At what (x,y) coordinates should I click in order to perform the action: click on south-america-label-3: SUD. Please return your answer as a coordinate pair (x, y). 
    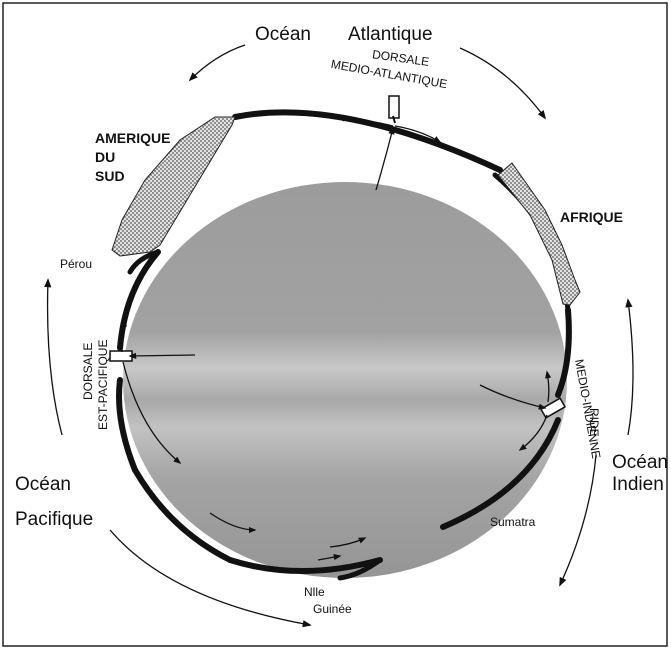
    Looking at the image, I should click on (110, 176).